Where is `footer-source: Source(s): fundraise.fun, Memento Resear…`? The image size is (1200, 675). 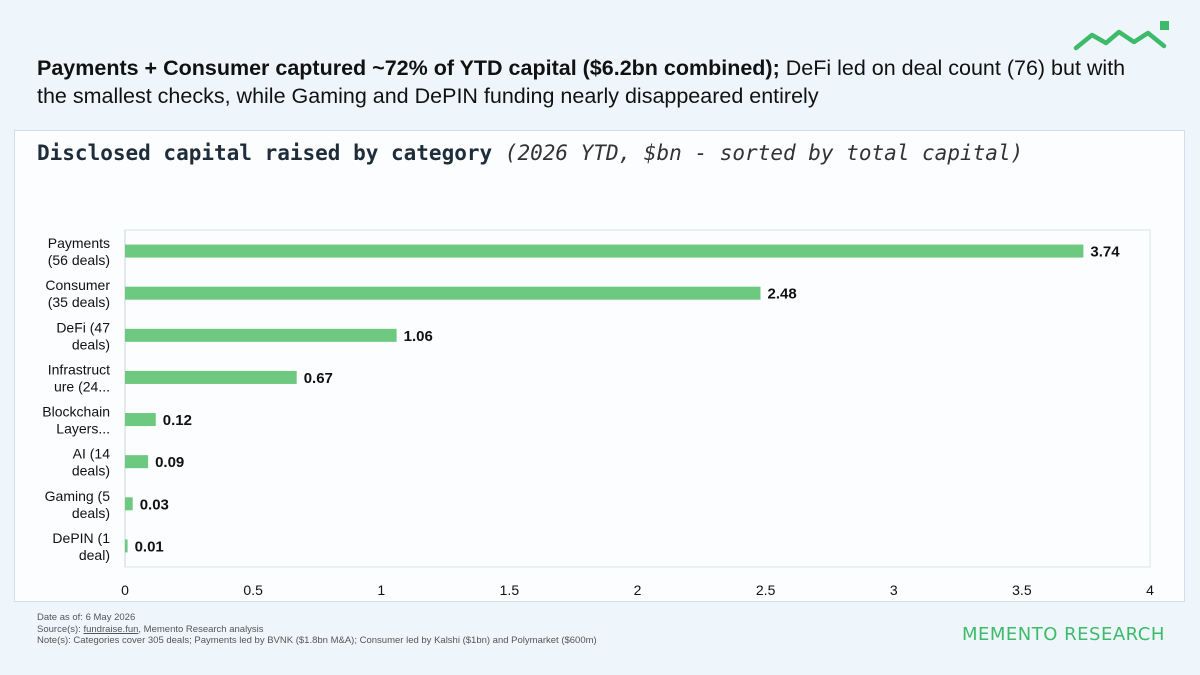 footer-source: Source(s): fundraise.fun, Memento Resear… is located at coordinates (317, 630).